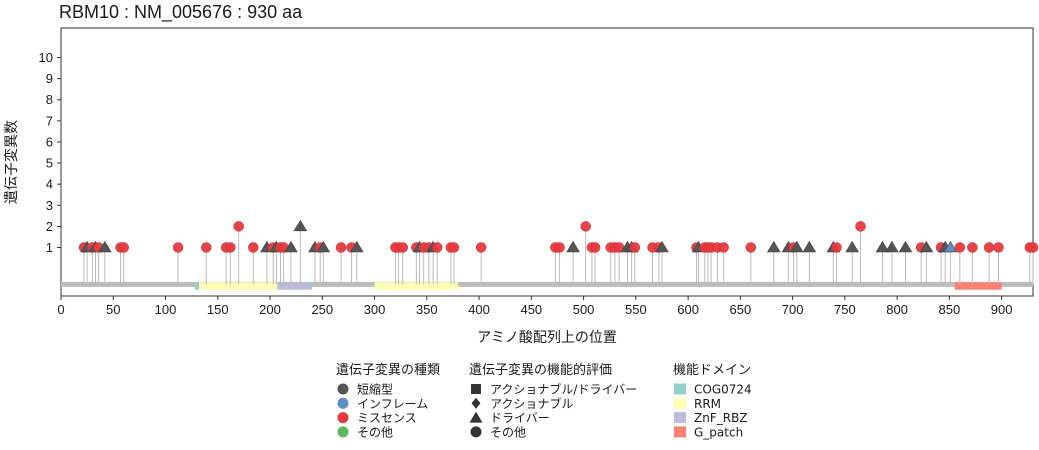  Describe the element at coordinates (479, 309) in the screenshot. I see `x-tick-label: 400` at that location.